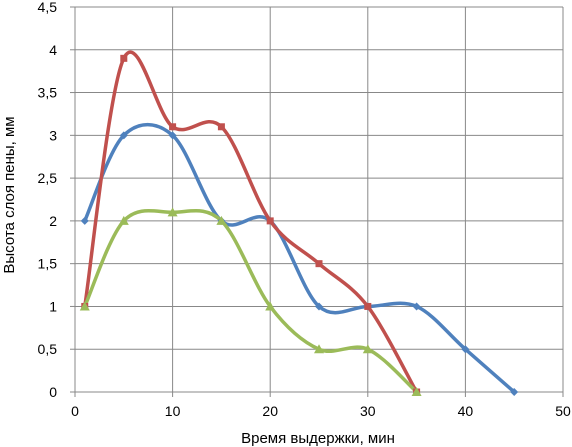 The width and height of the screenshot is (572, 447). What do you see at coordinates (48, 349) in the screenshot?
I see `y-tick-label: 0,5` at bounding box center [48, 349].